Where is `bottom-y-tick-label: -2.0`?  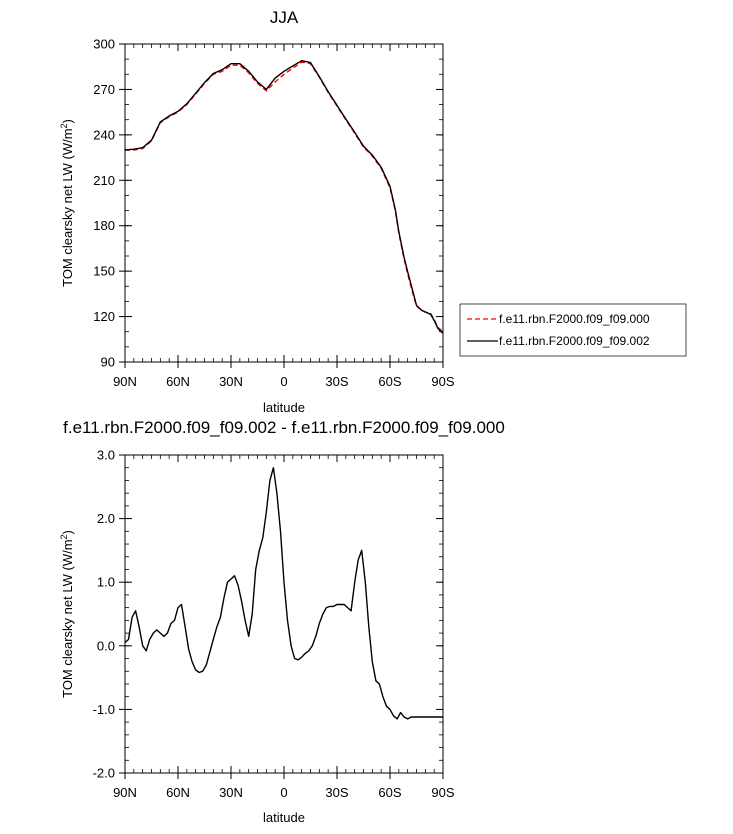 bottom-y-tick-label: -2.0 is located at coordinates (104, 773).